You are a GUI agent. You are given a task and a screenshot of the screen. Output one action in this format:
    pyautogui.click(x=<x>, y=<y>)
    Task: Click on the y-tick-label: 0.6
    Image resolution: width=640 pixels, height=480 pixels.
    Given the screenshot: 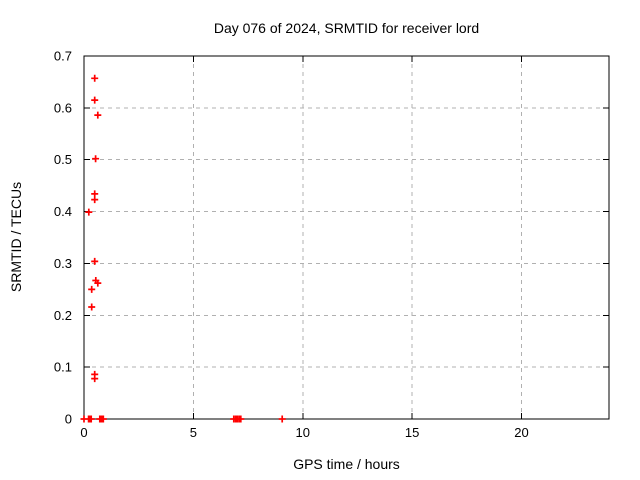 What is the action you would take?
    pyautogui.click(x=63, y=107)
    